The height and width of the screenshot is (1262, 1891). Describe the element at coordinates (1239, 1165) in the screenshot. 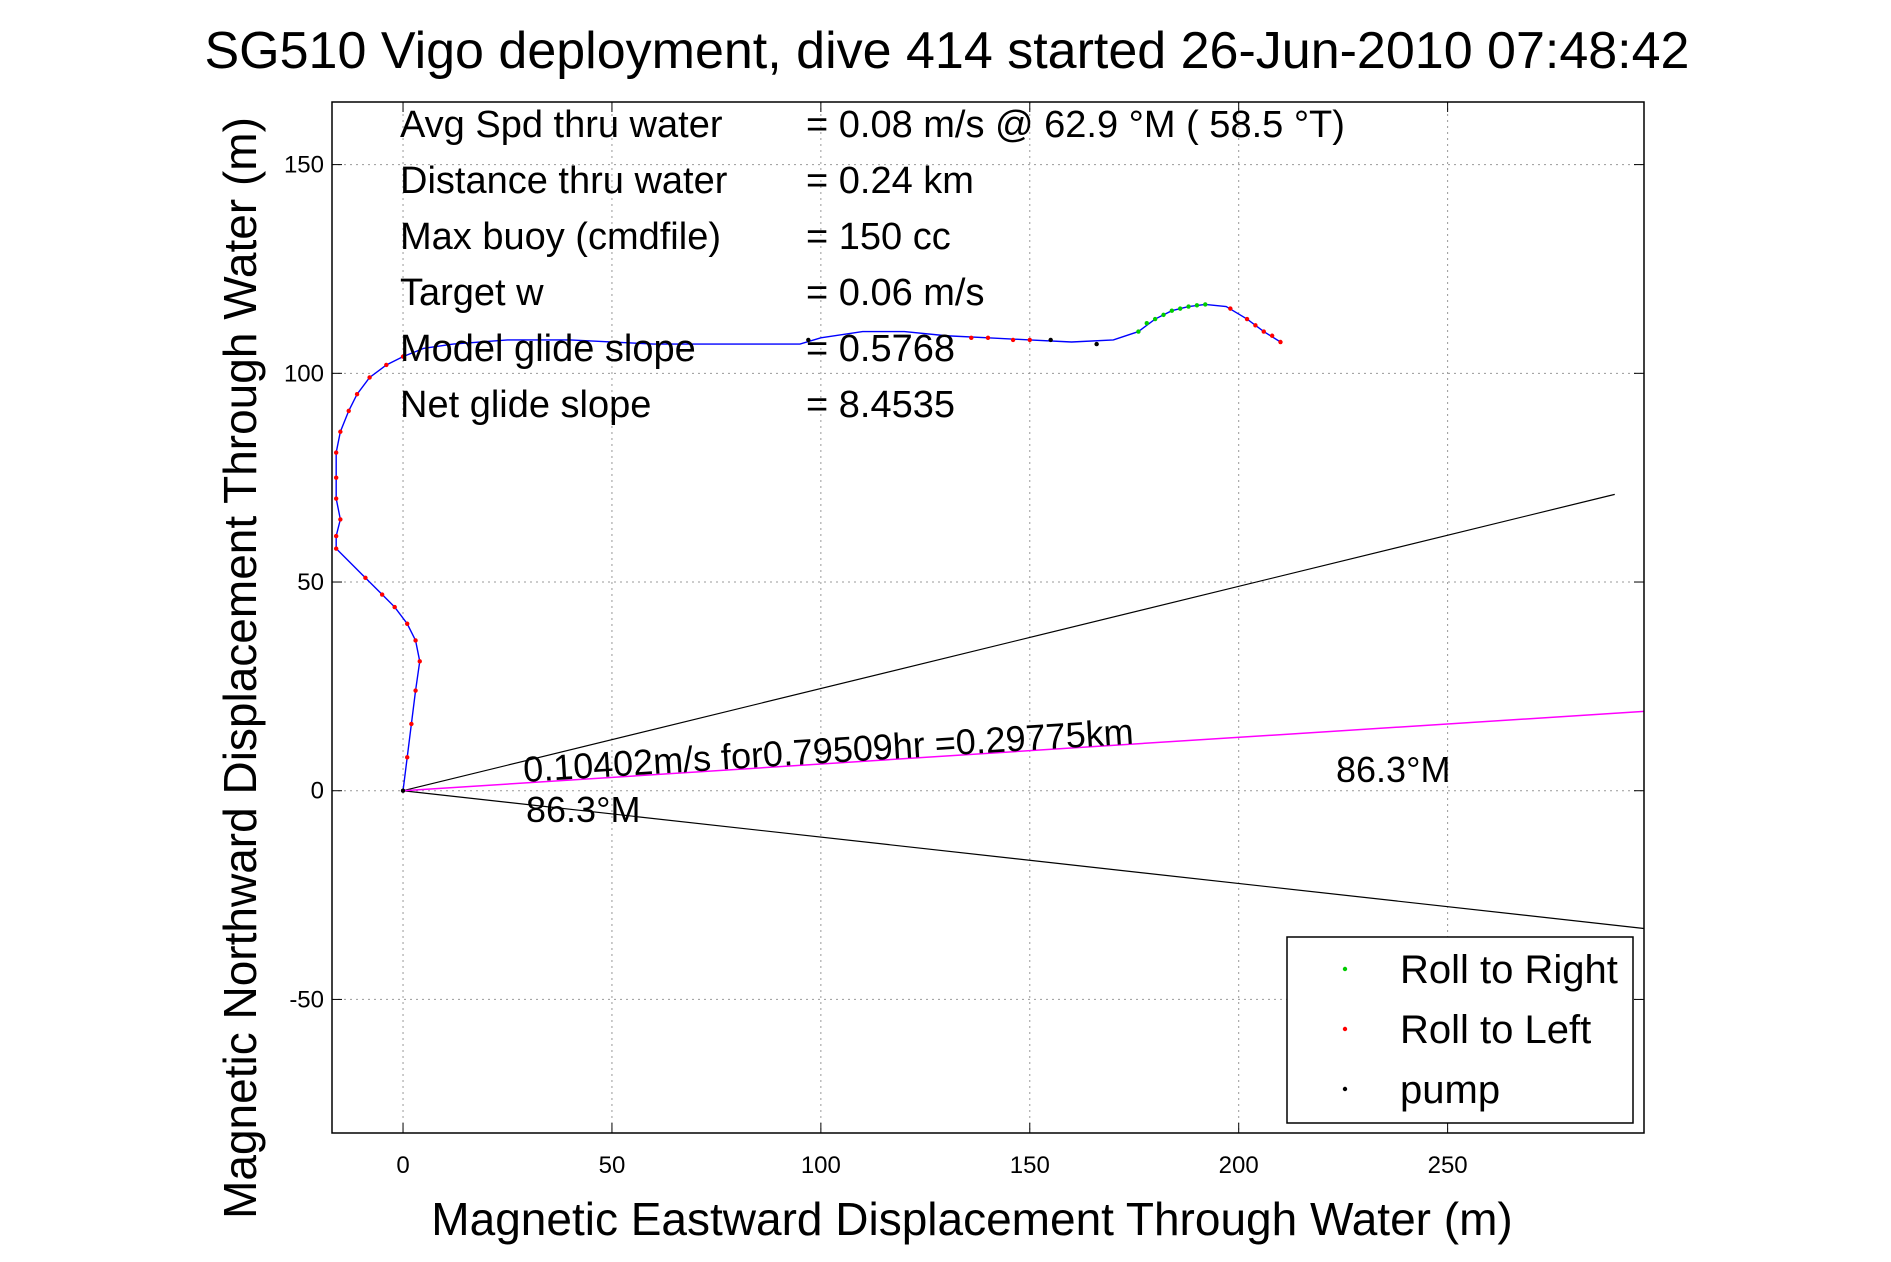

I see `x-tick-label: 200` at that location.